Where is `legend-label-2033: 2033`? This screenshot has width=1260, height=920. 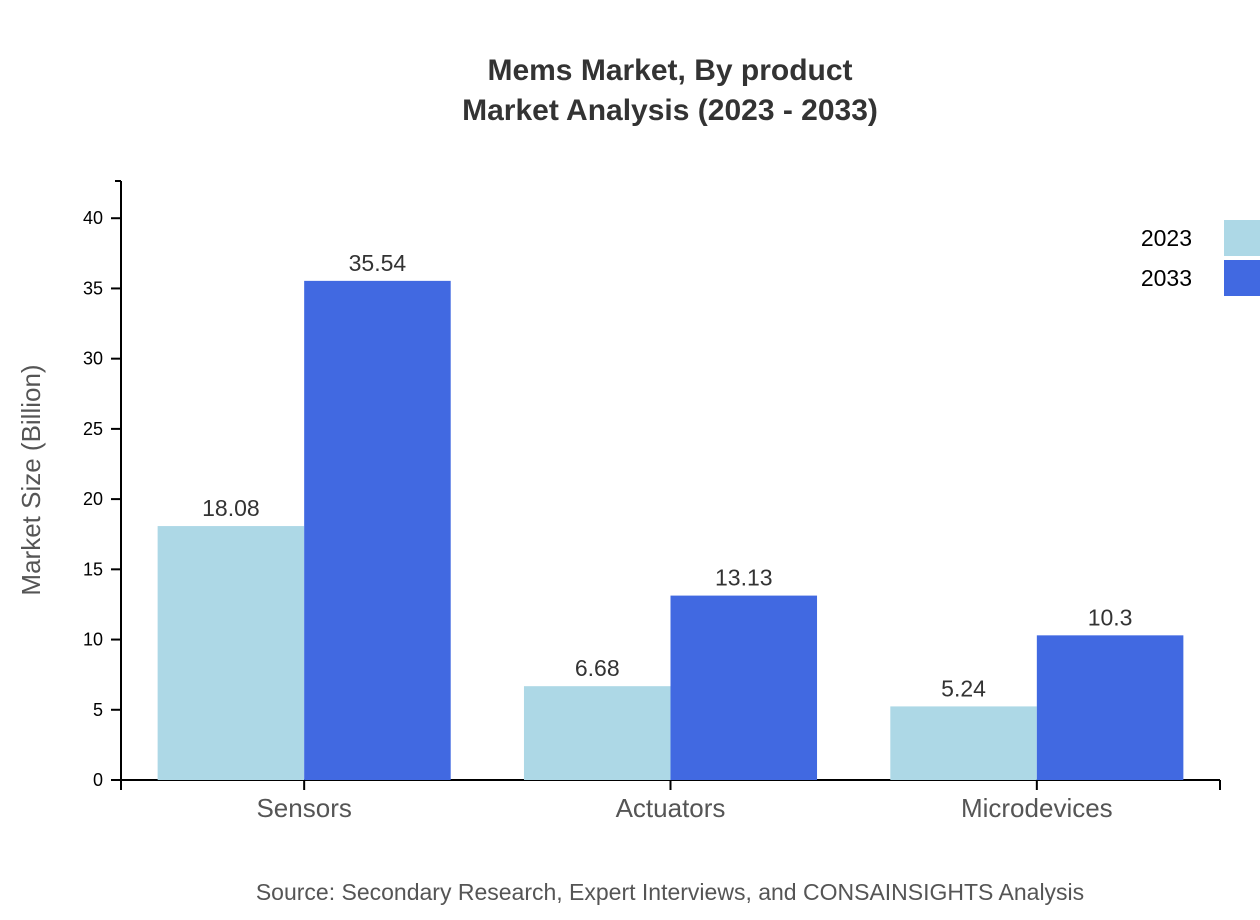 legend-label-2033: 2033 is located at coordinates (1166, 278).